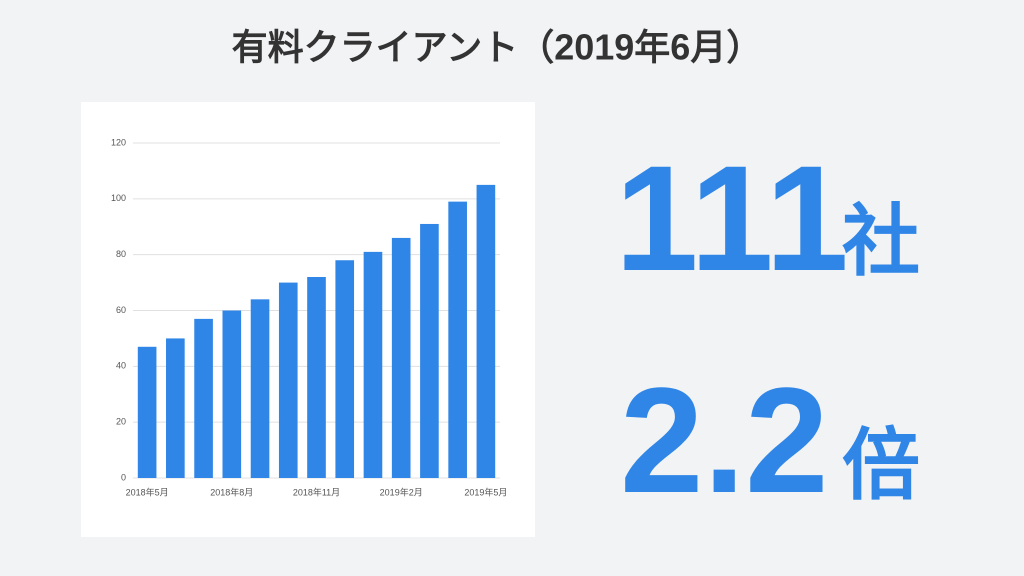 The height and width of the screenshot is (576, 1024). What do you see at coordinates (485, 491) in the screenshot?
I see `x-tick-label: 2019年5月` at bounding box center [485, 491].